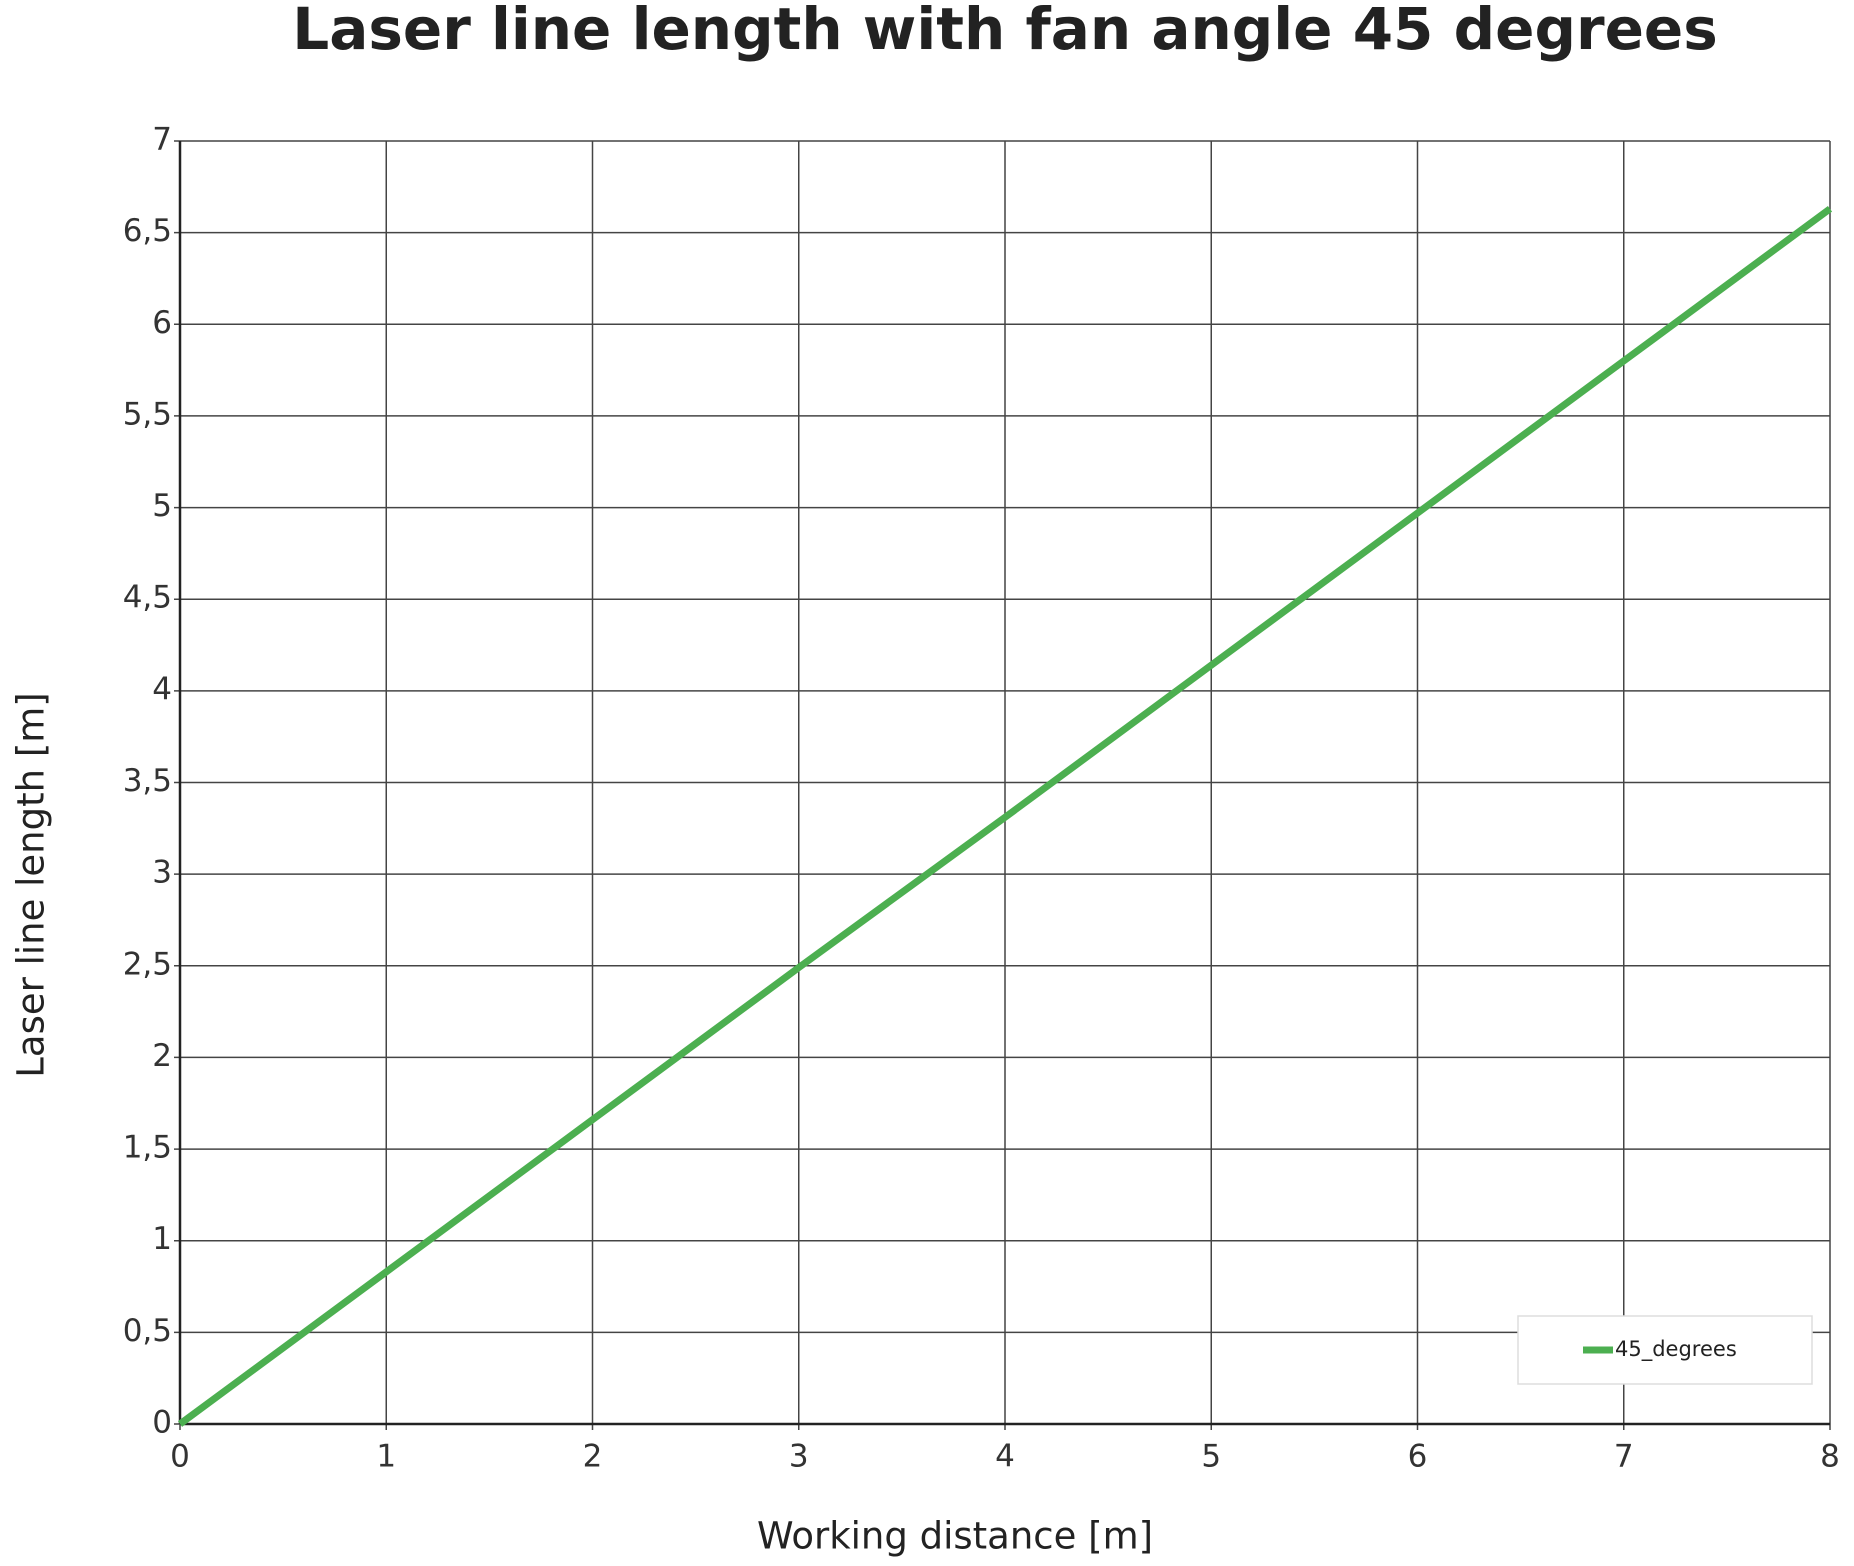 The width and height of the screenshot is (1854, 1566). I want to click on y-tick-label: 3,5, so click(147, 781).